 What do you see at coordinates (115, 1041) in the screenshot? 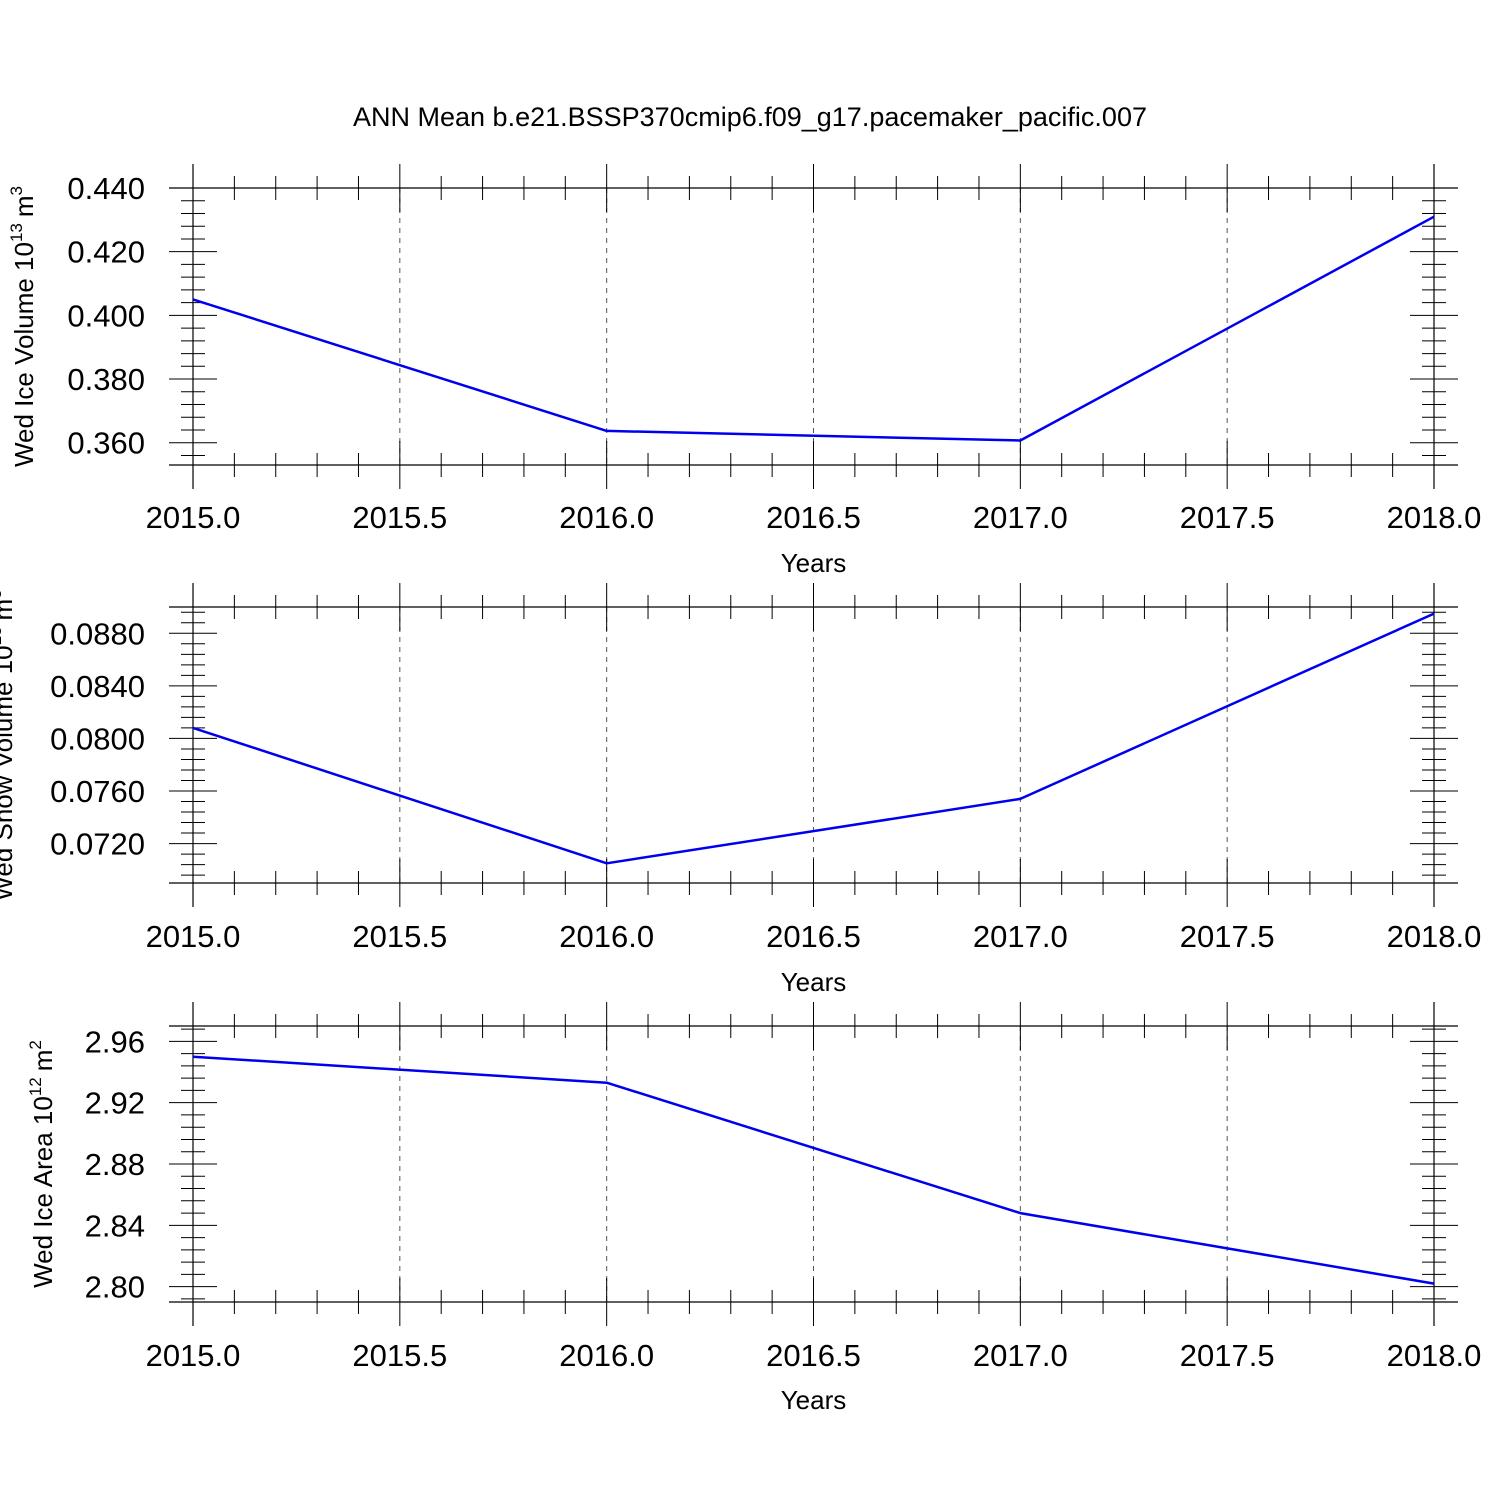
I see `y-tick-label: 2.96` at bounding box center [115, 1041].